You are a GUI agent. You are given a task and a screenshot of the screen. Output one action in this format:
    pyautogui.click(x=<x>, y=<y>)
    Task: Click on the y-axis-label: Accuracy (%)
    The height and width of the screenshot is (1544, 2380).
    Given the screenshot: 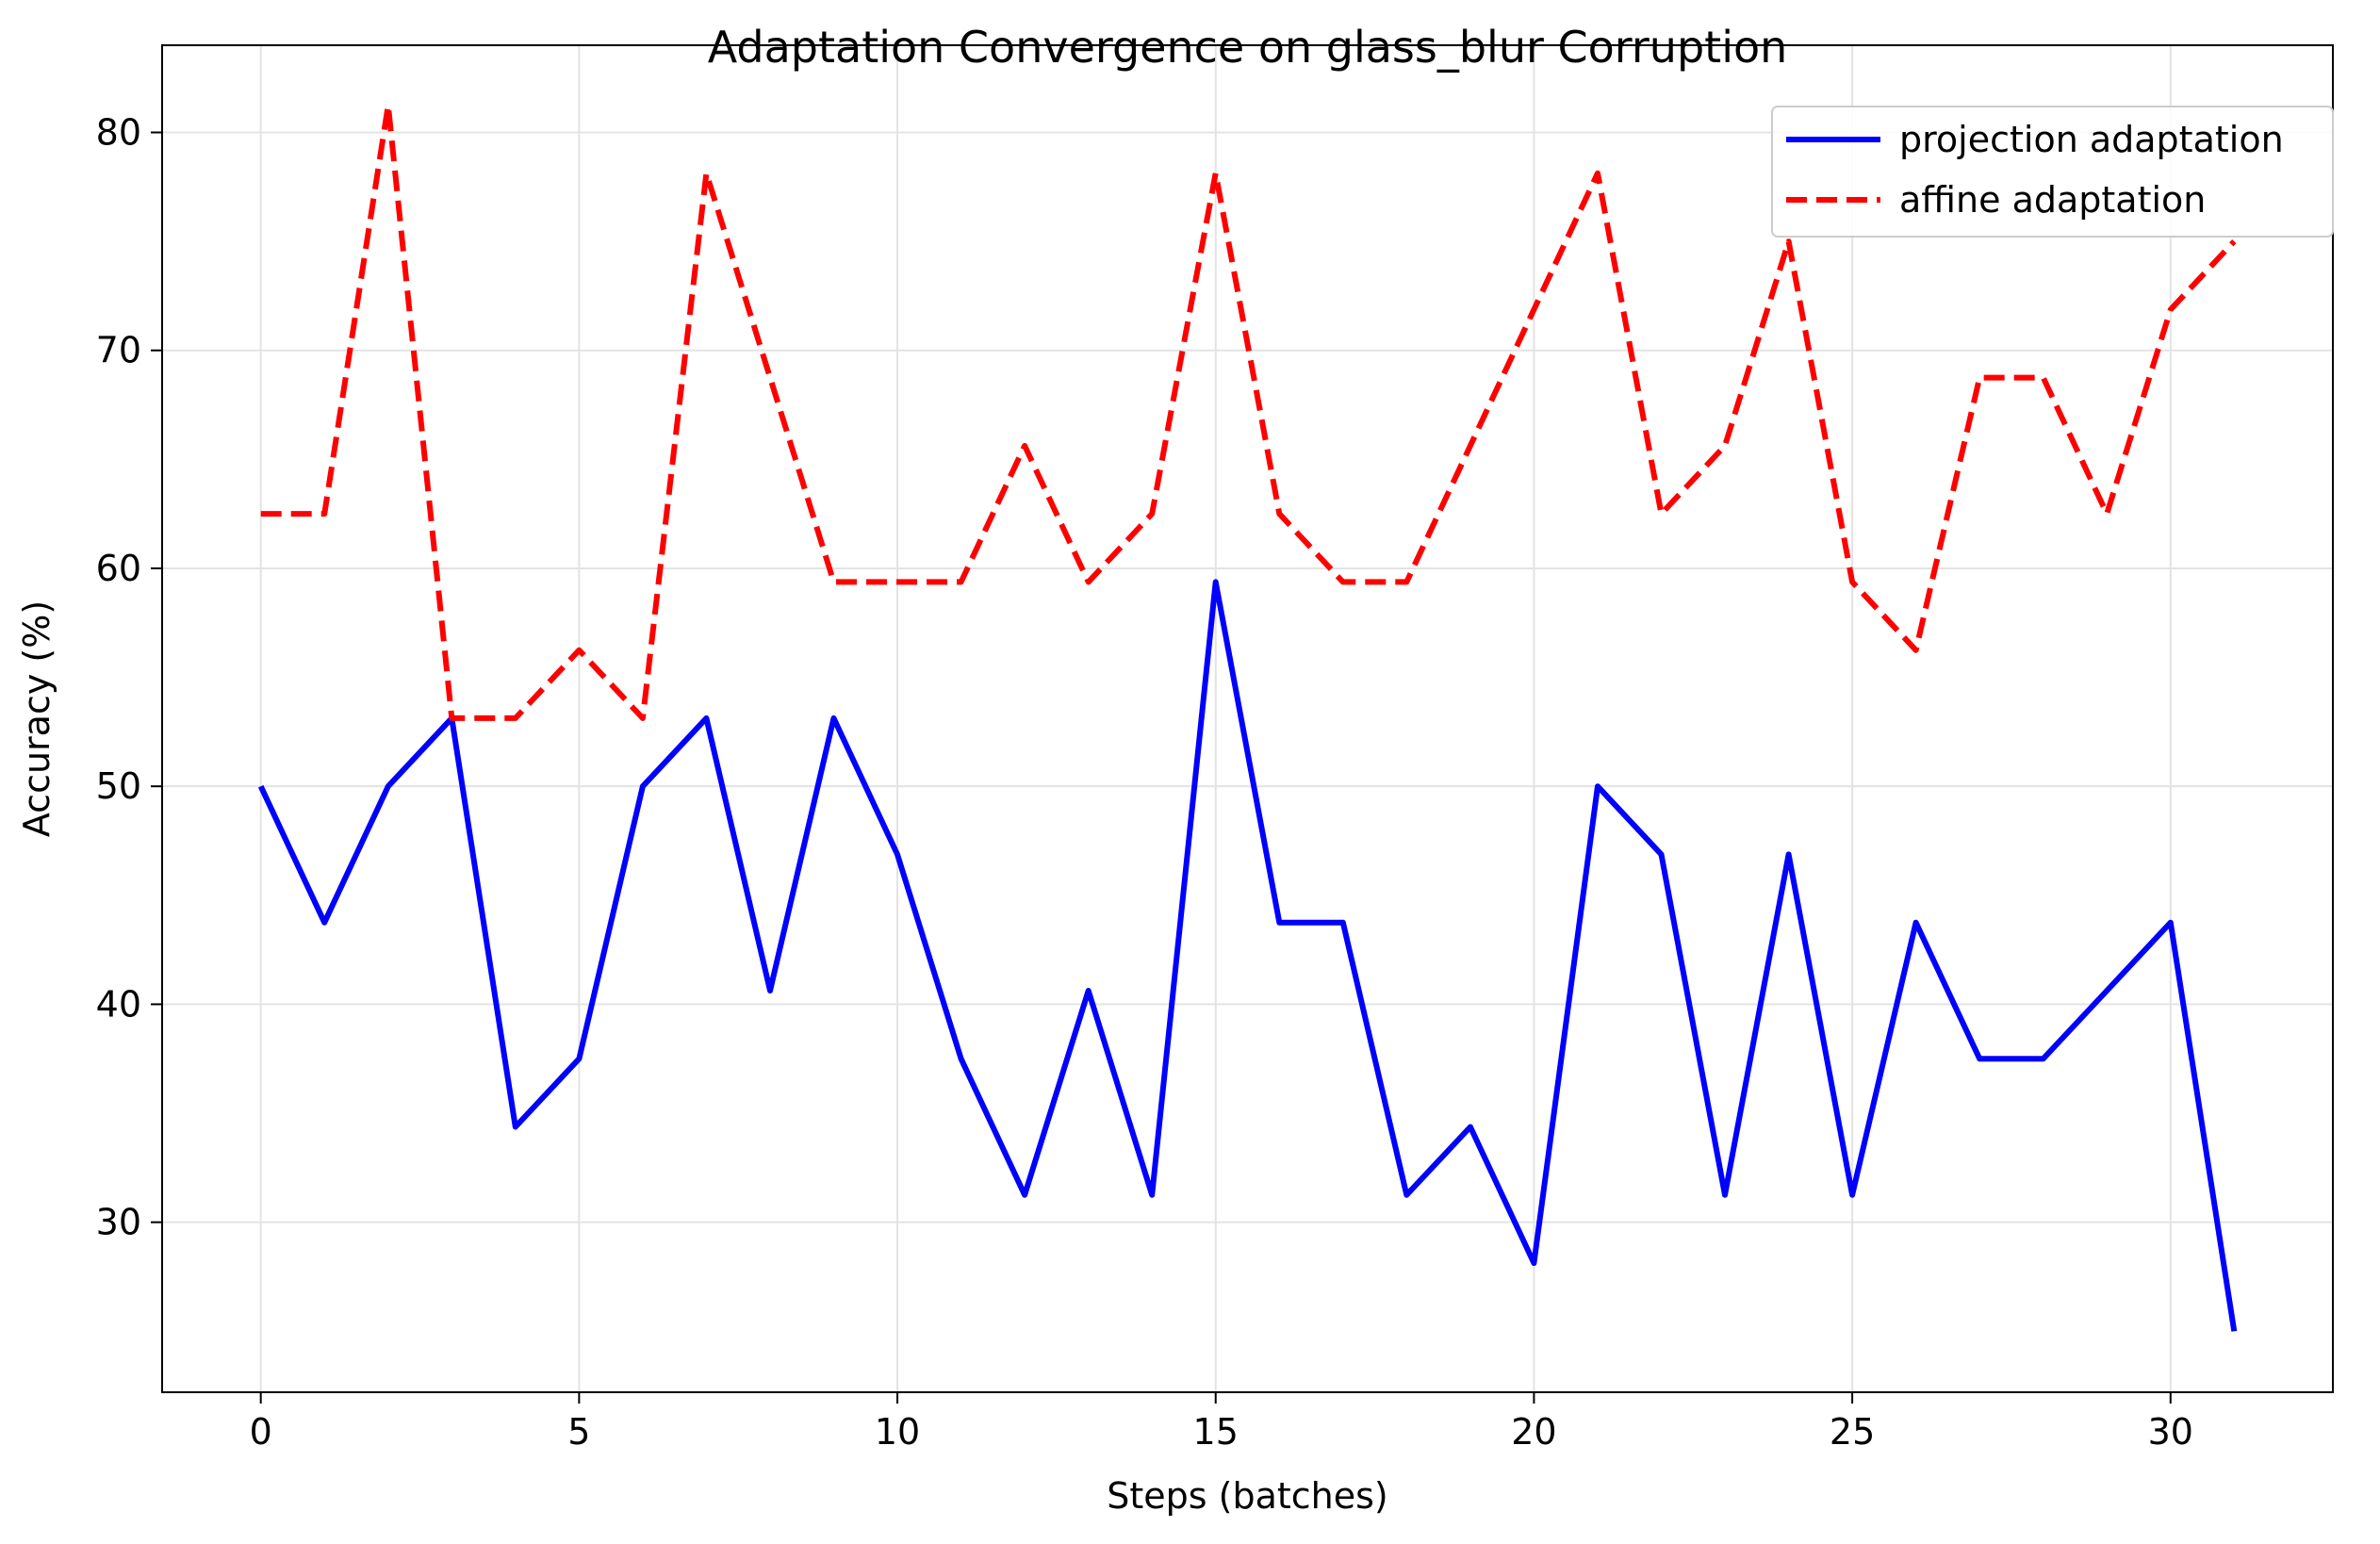 What is the action you would take?
    pyautogui.click(x=36, y=718)
    